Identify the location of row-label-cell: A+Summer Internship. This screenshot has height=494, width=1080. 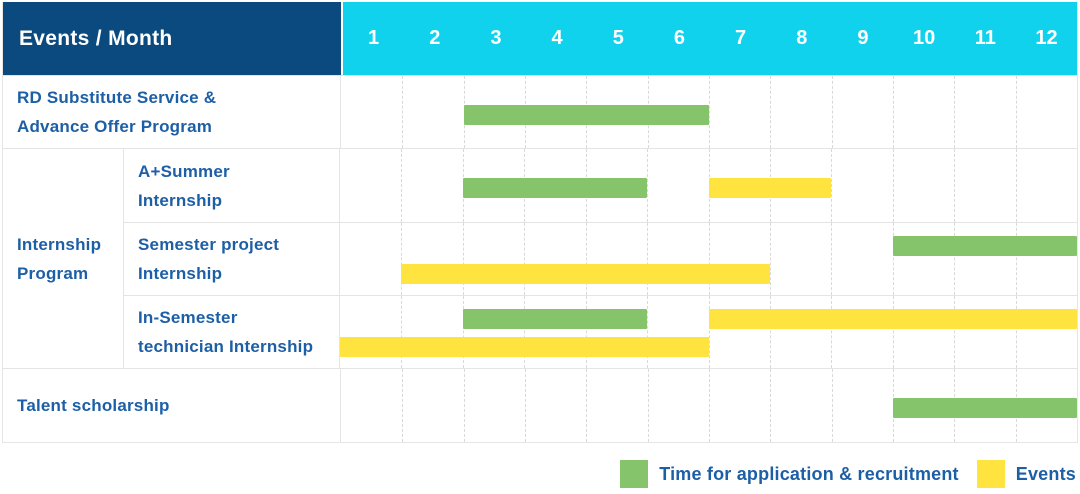
(232, 185).